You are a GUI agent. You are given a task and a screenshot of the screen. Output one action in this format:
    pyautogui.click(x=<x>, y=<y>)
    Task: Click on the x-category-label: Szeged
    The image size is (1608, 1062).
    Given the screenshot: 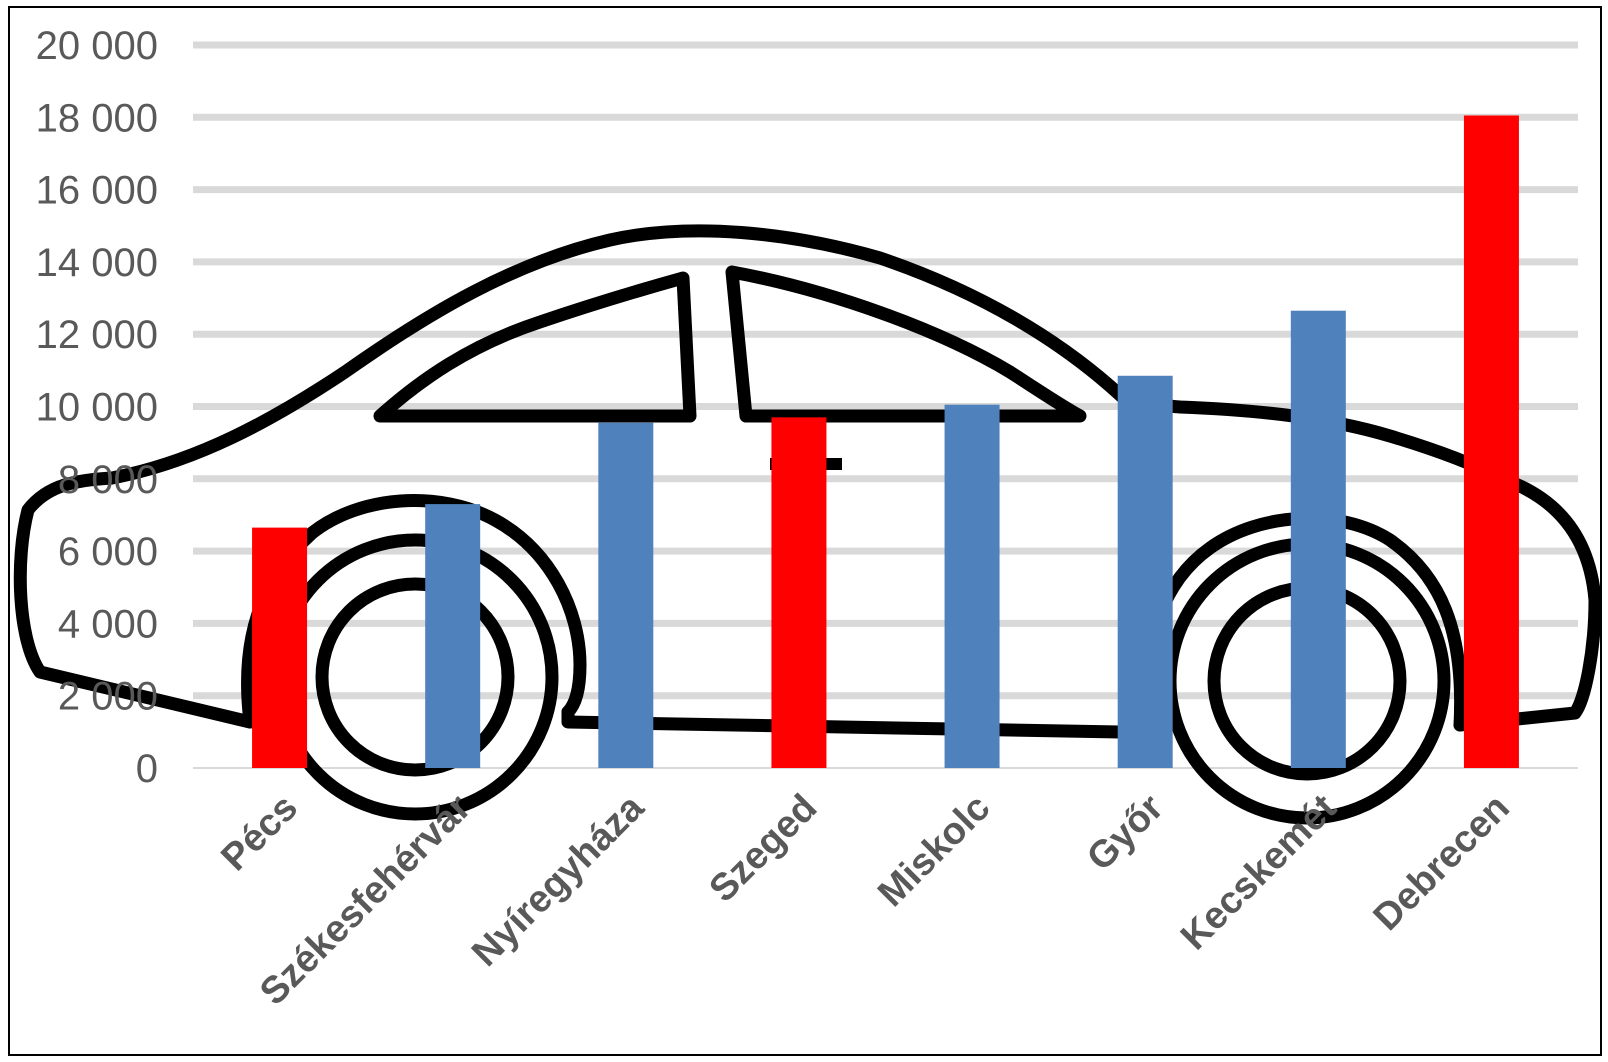 What is the action you would take?
    pyautogui.click(x=764, y=849)
    